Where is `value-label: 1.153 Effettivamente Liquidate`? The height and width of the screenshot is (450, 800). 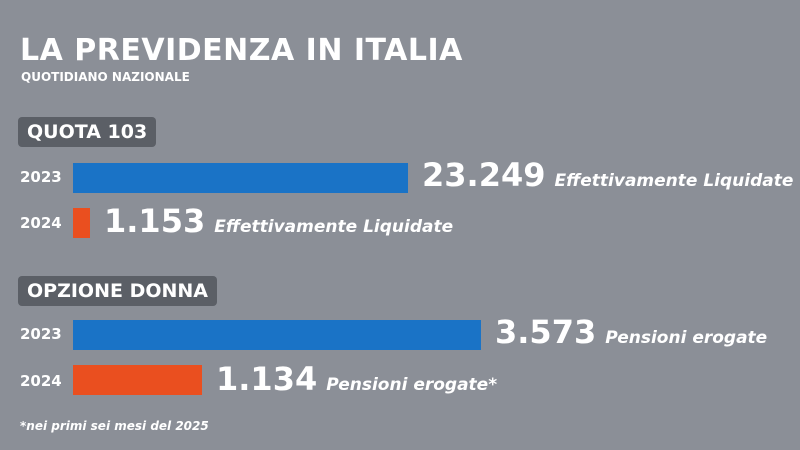 value-label: 1.153 Effettivamente Liquidate is located at coordinates (278, 221).